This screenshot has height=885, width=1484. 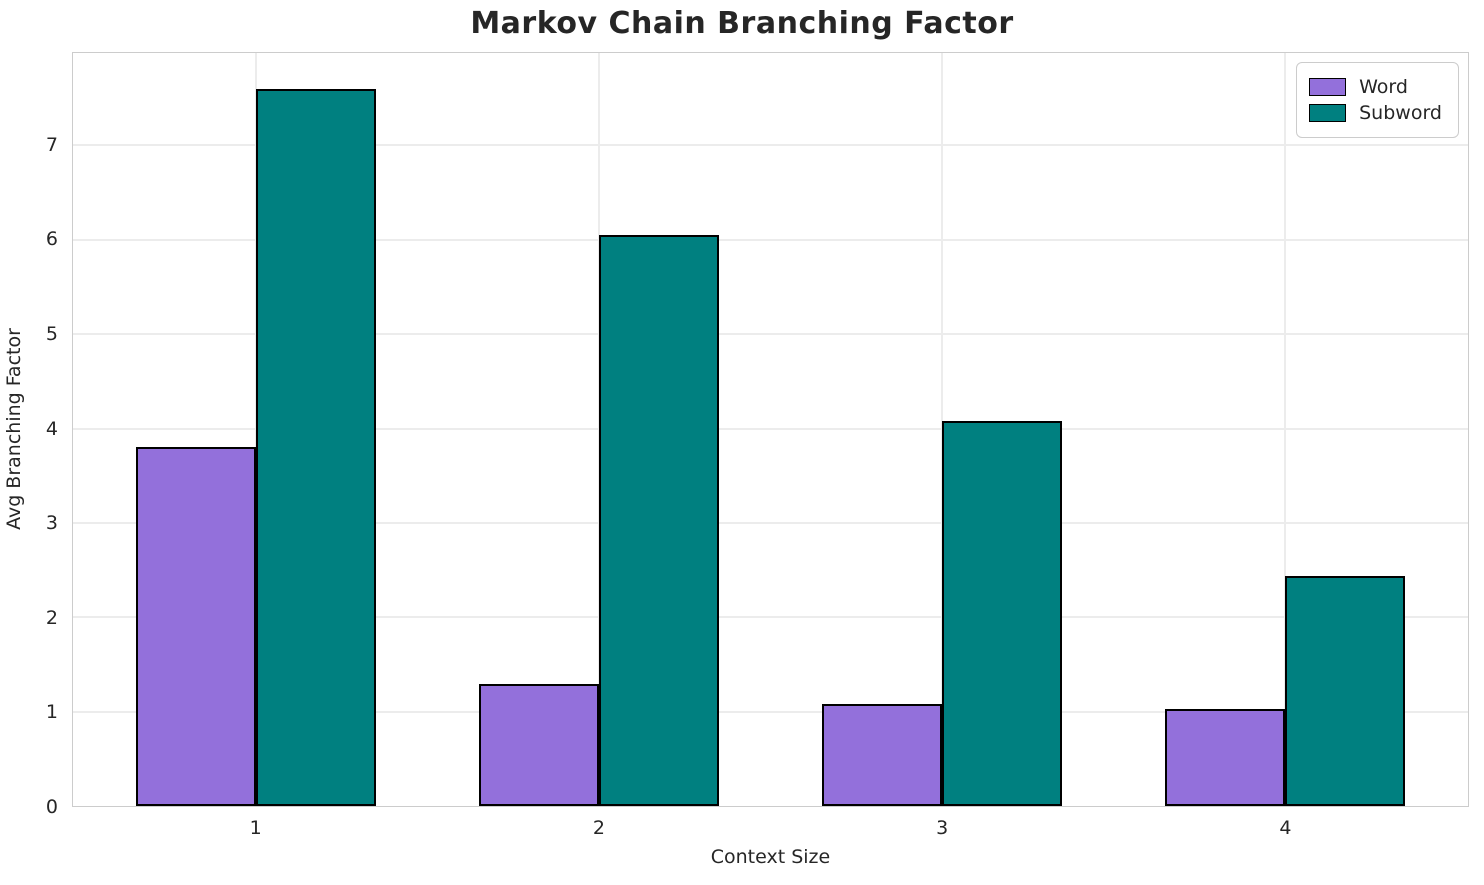 What do you see at coordinates (1328, 87) in the screenshot?
I see `legend-swatch-word` at bounding box center [1328, 87].